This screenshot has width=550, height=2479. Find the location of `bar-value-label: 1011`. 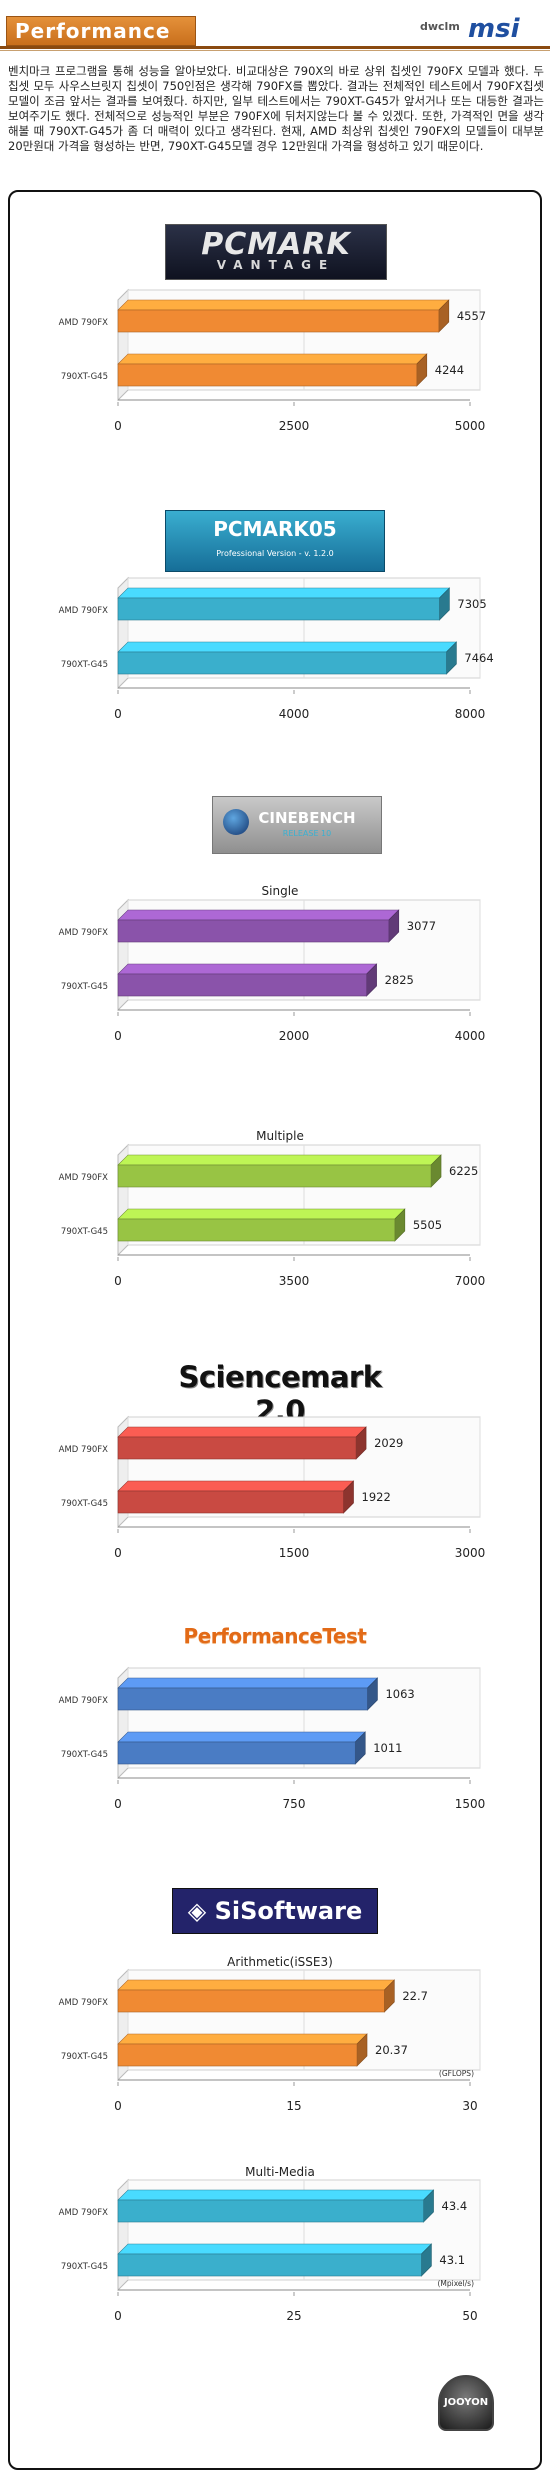

bar-value-label: 1011 is located at coordinates (387, 1748).